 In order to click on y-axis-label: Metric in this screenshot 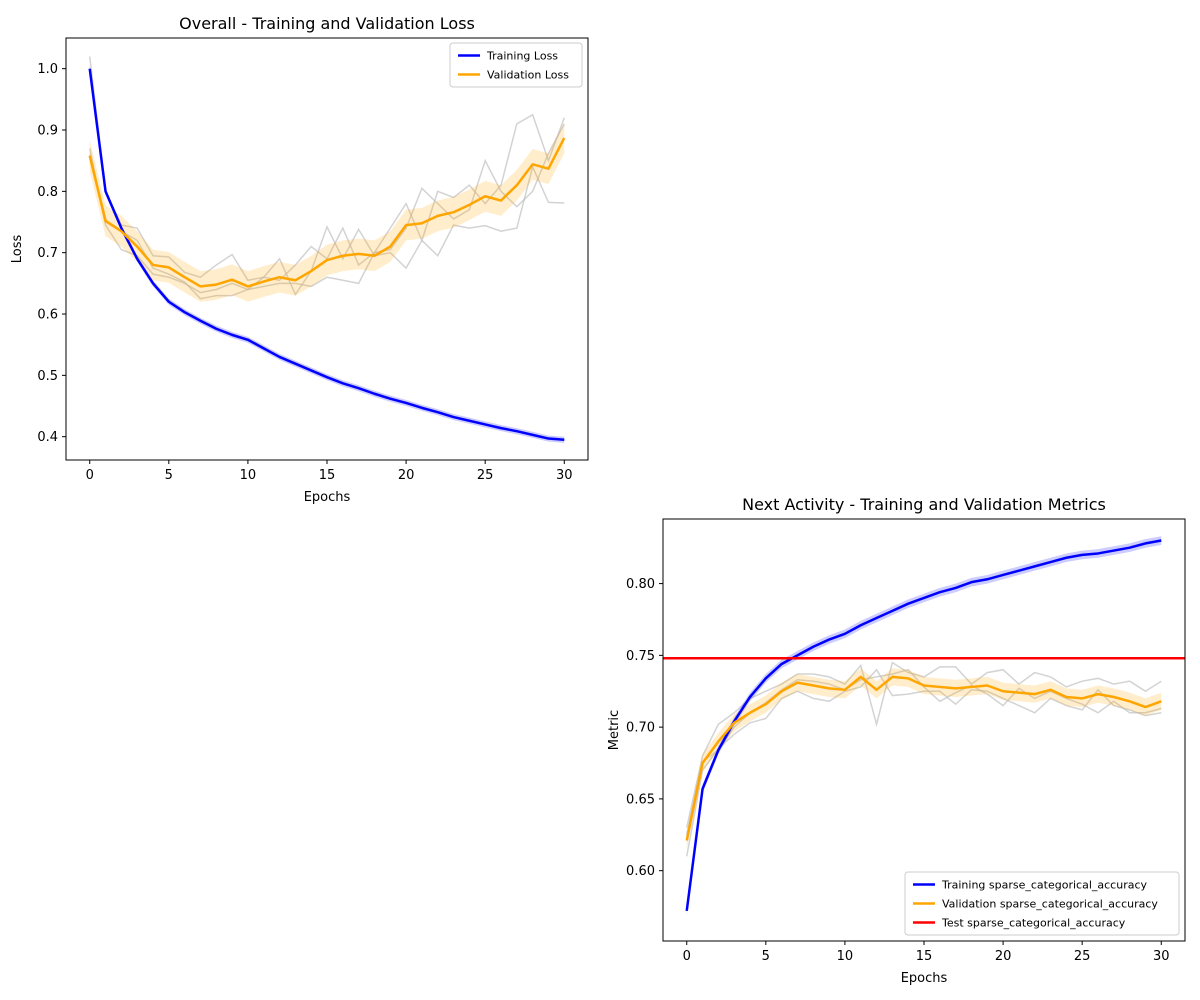, I will do `click(614, 730)`.